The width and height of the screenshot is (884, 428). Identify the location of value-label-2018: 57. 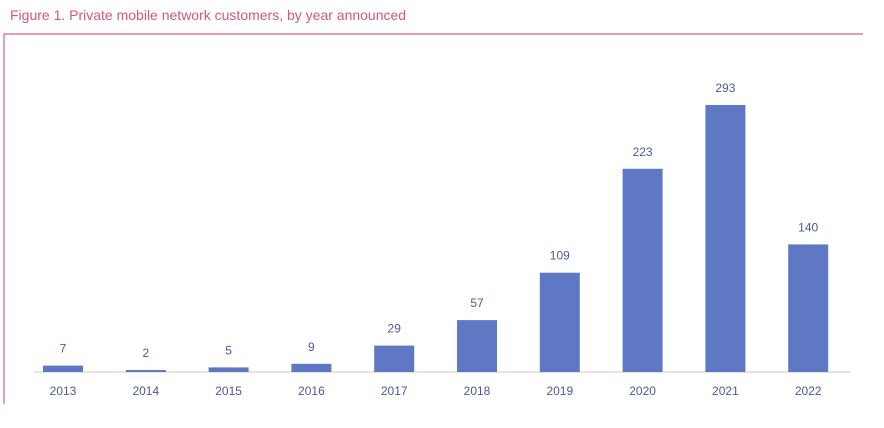
(477, 303).